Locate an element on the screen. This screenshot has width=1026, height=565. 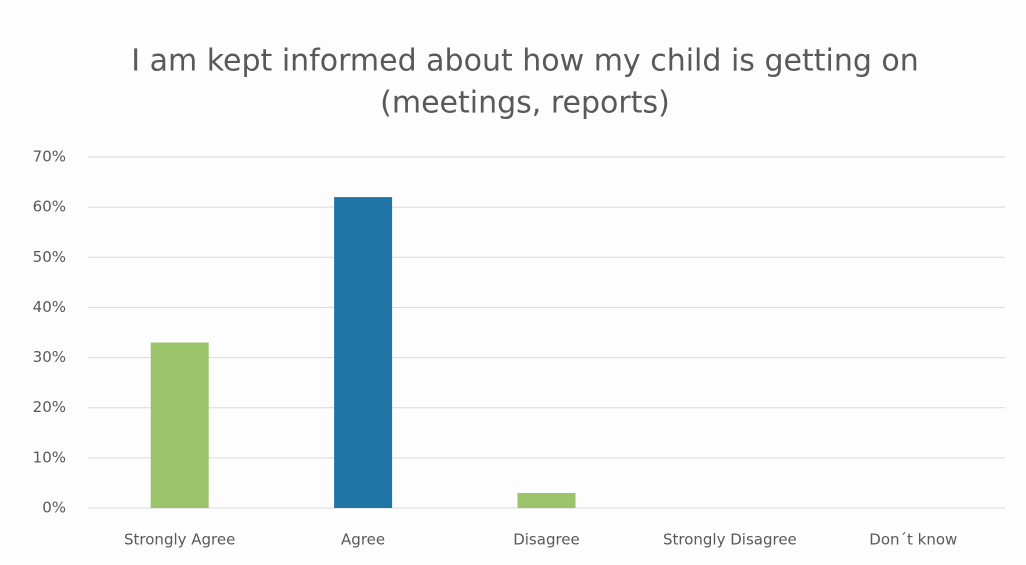
y-tick-label: 70% is located at coordinates (49, 157).